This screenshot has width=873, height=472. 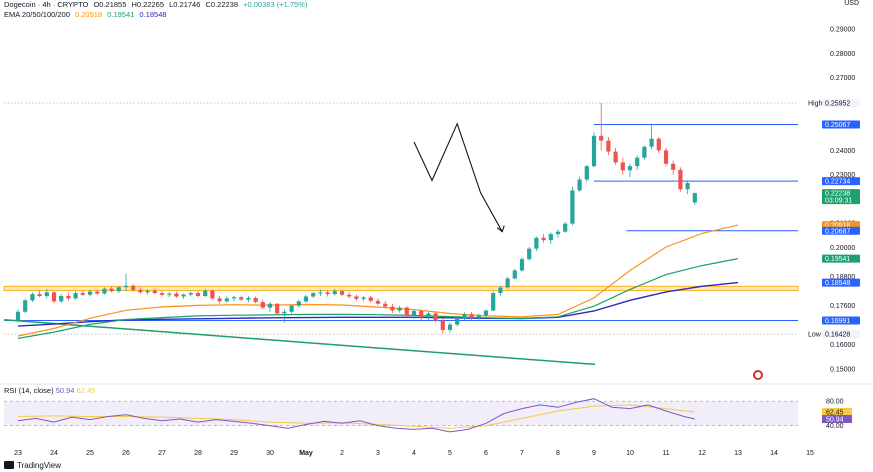 I want to click on price-label-name: High, so click(x=815, y=104).